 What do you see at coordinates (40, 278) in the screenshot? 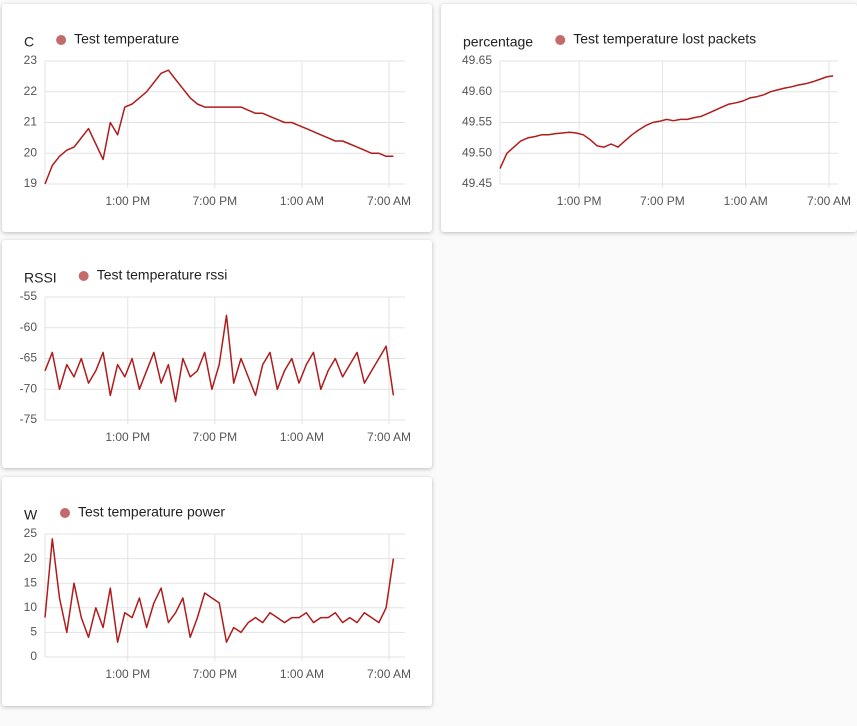
I see `y-axis-label: RSSI` at bounding box center [40, 278].